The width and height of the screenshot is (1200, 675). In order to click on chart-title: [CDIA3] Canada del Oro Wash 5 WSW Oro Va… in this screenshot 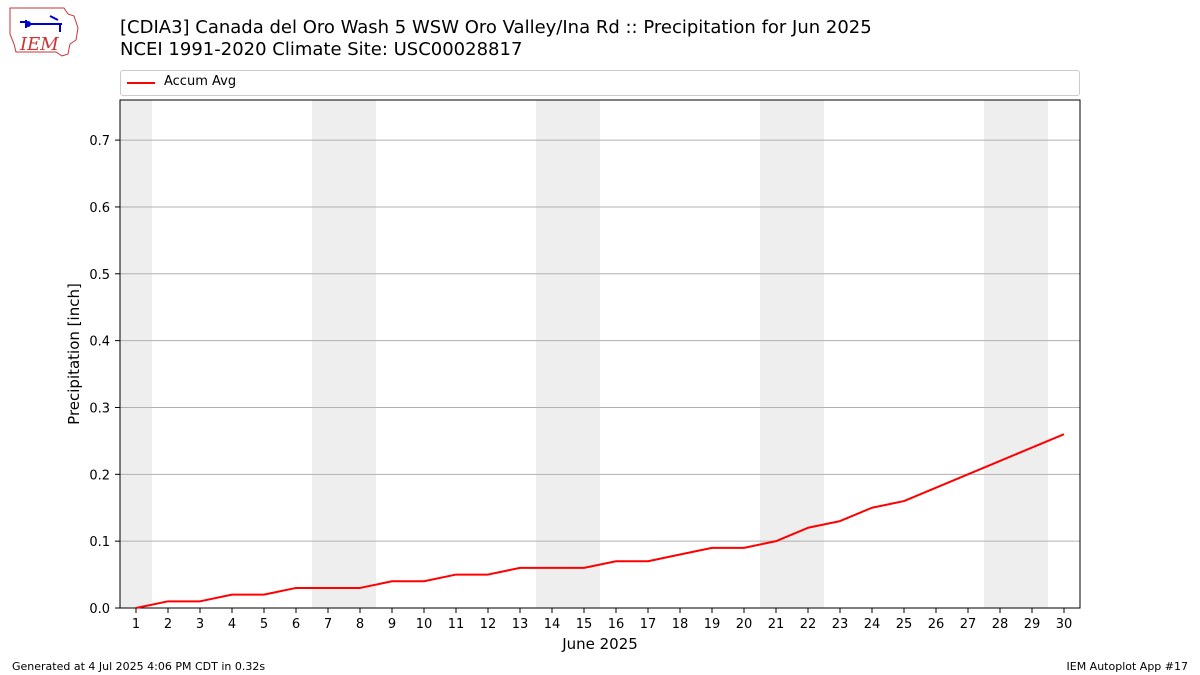, I will do `click(496, 39)`.